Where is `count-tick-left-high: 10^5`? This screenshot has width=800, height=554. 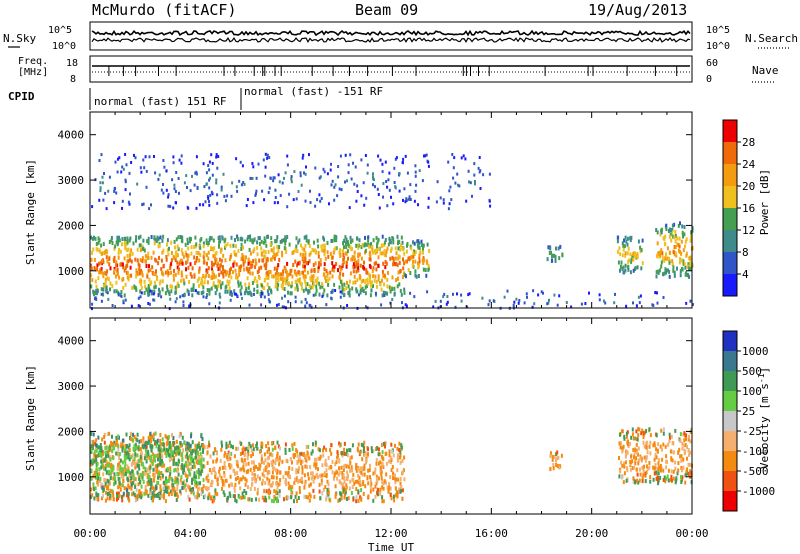
count-tick-left-high: 10^5 is located at coordinates (60, 30).